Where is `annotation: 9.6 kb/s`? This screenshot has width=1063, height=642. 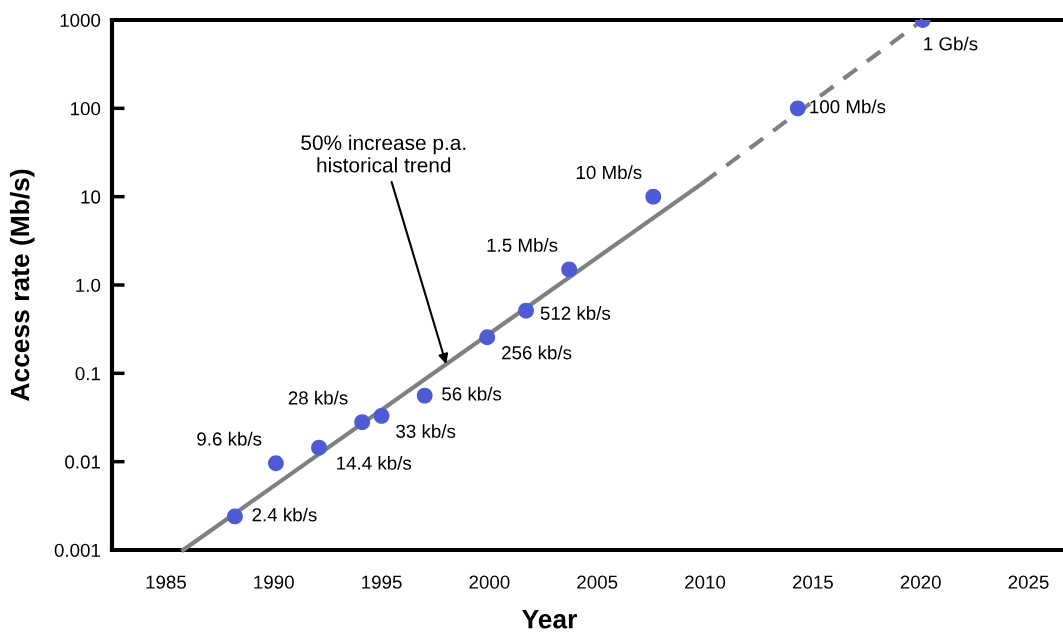
annotation: 9.6 kb/s is located at coordinates (229, 438).